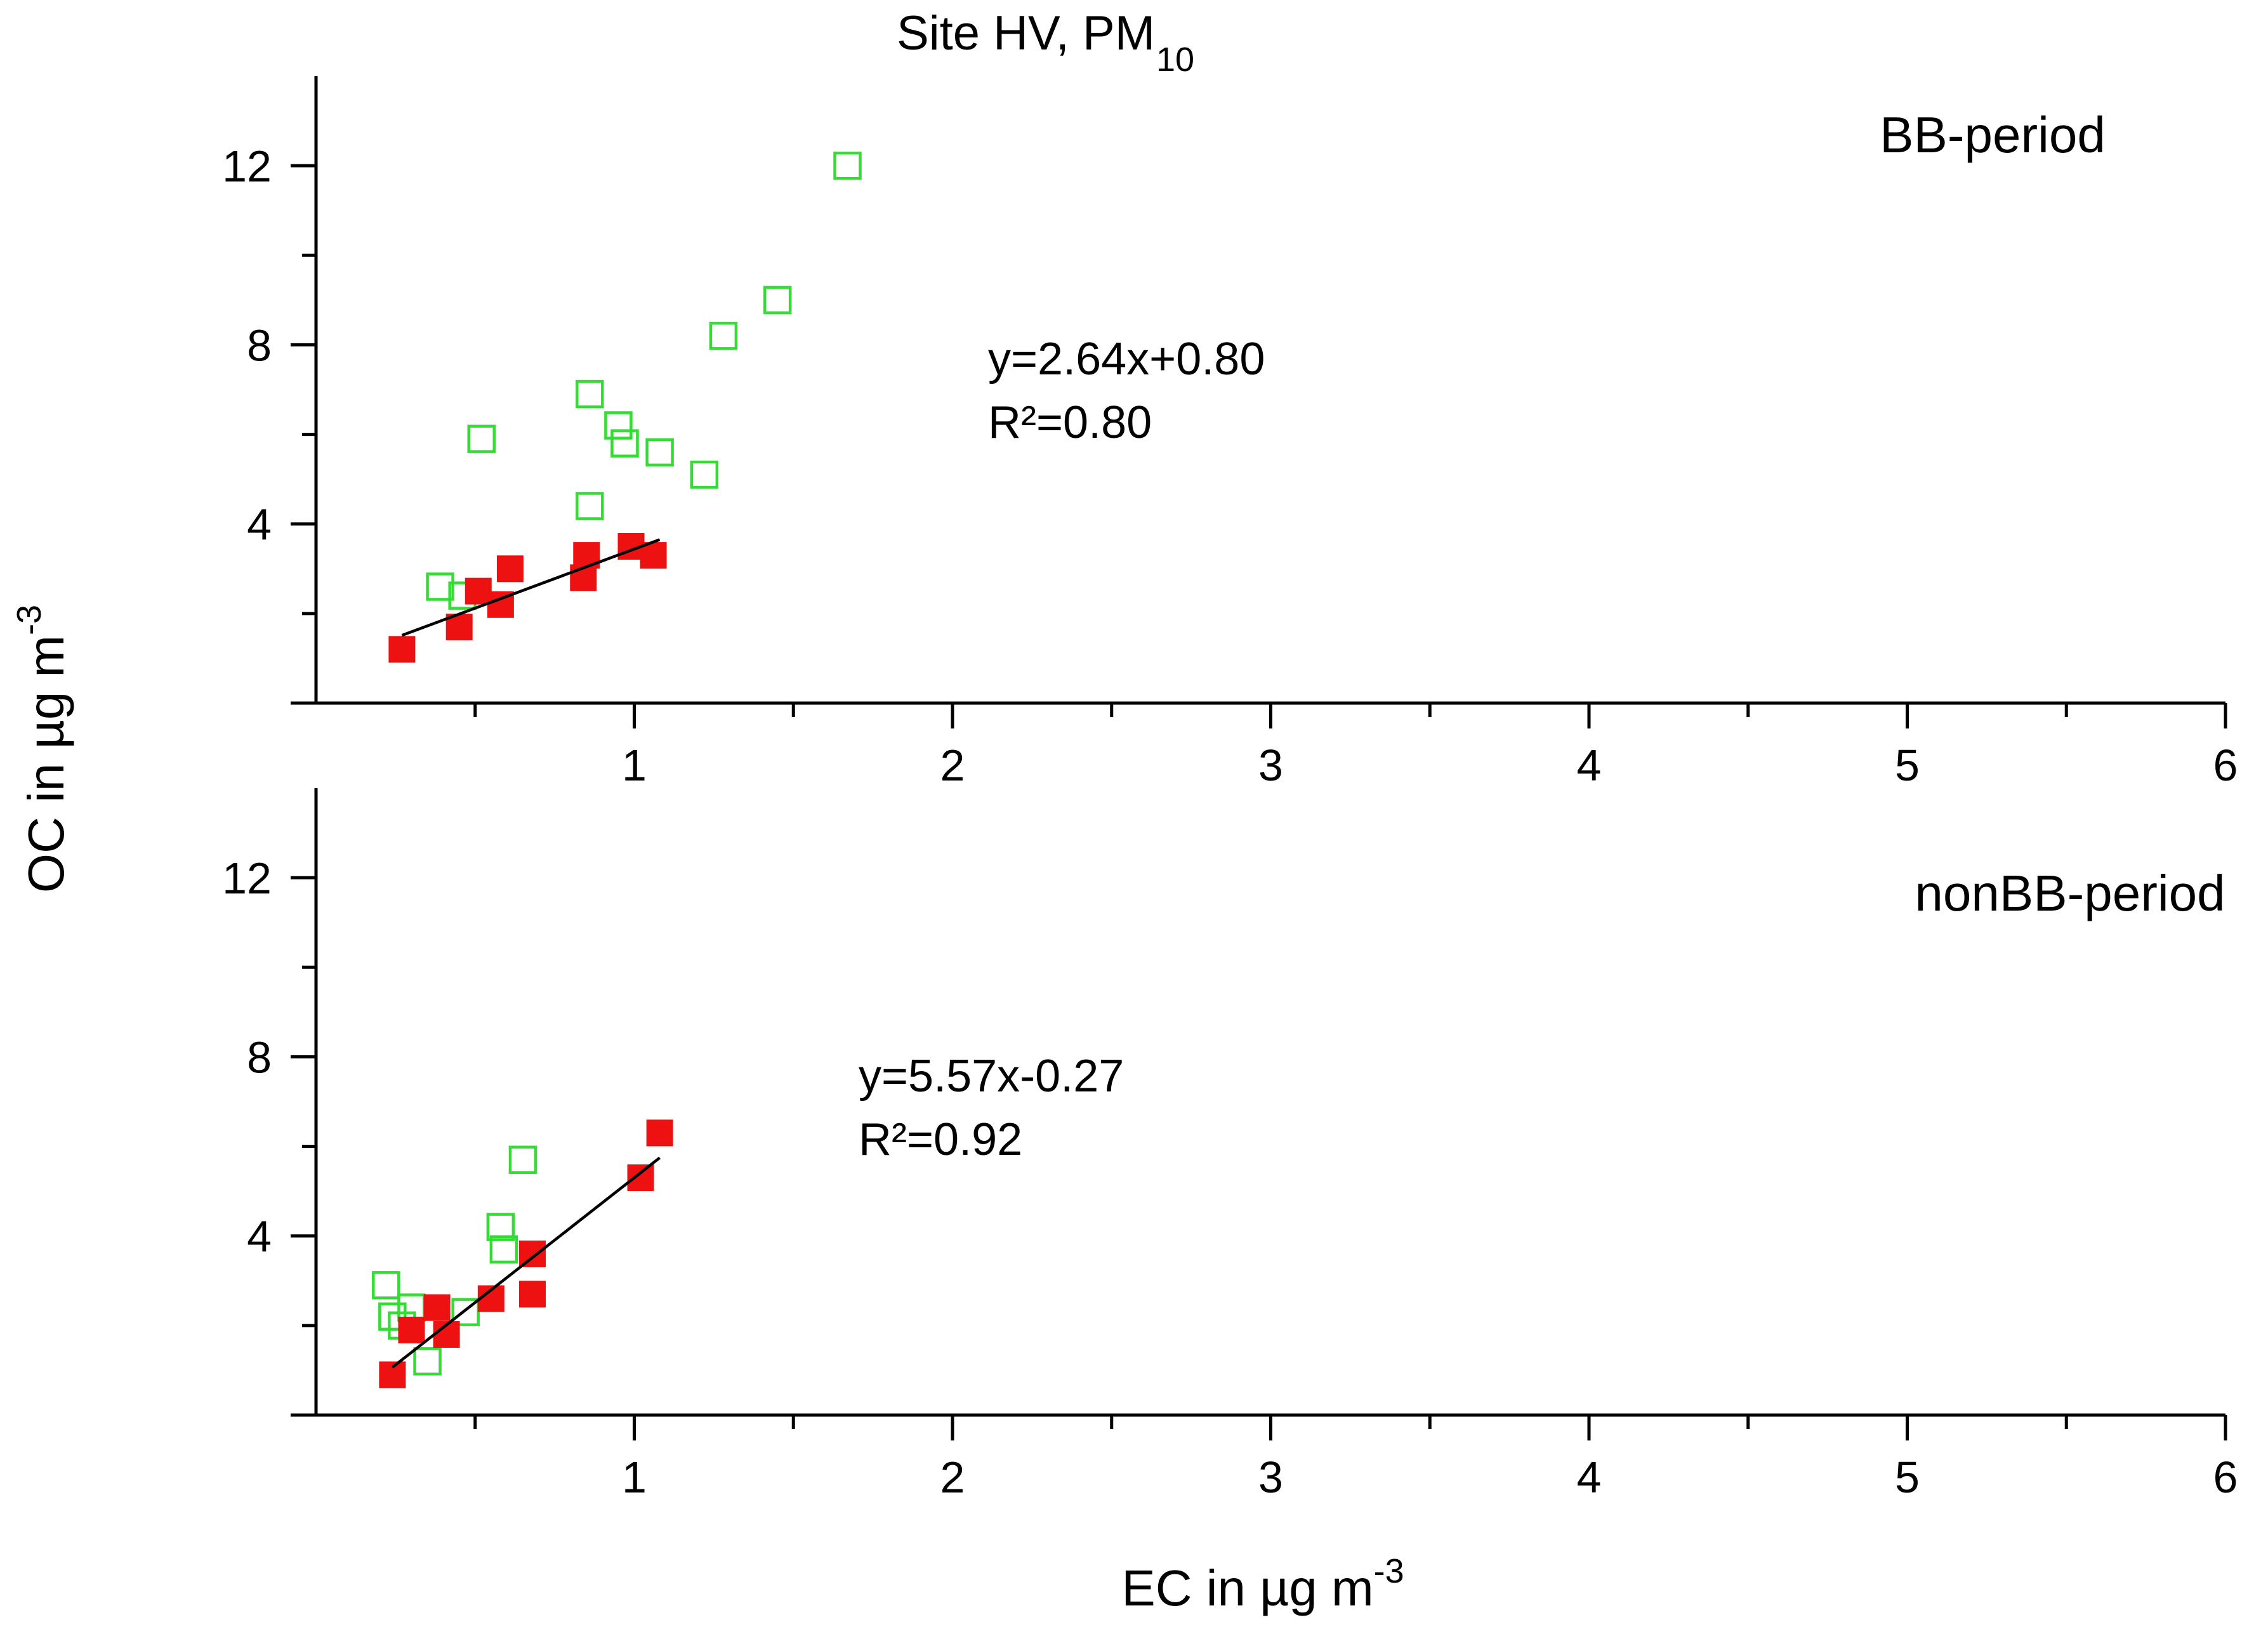  I want to click on top-panel-fit, so click(531, 587).